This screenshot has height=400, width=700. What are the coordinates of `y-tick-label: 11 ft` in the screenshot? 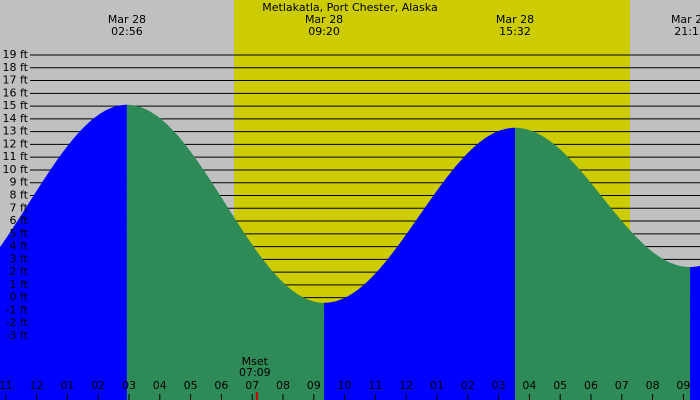 It's located at (16, 156).